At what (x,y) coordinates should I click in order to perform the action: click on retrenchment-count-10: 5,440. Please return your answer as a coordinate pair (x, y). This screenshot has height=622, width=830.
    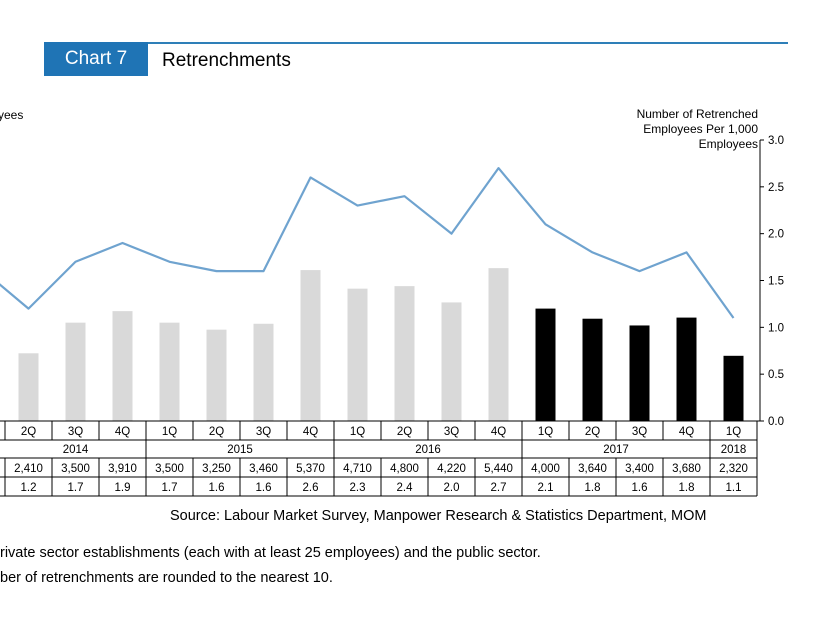
    Looking at the image, I should click on (498, 469).